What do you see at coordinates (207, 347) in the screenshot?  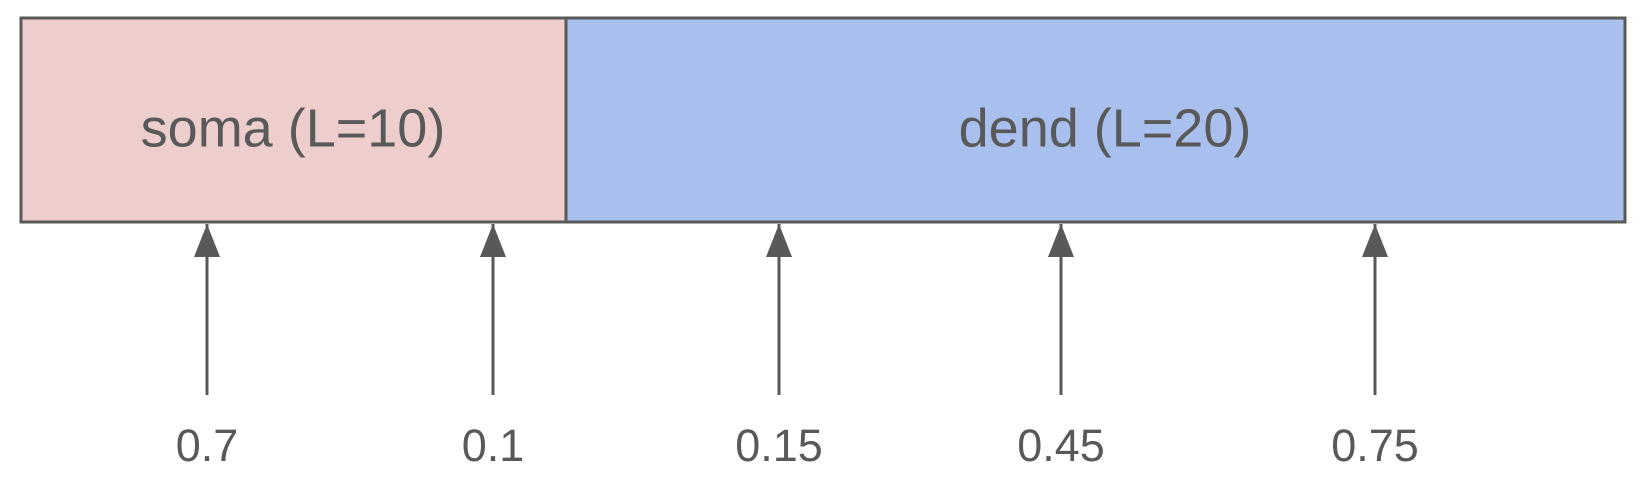 I see `marker-0: 0.7` at bounding box center [207, 347].